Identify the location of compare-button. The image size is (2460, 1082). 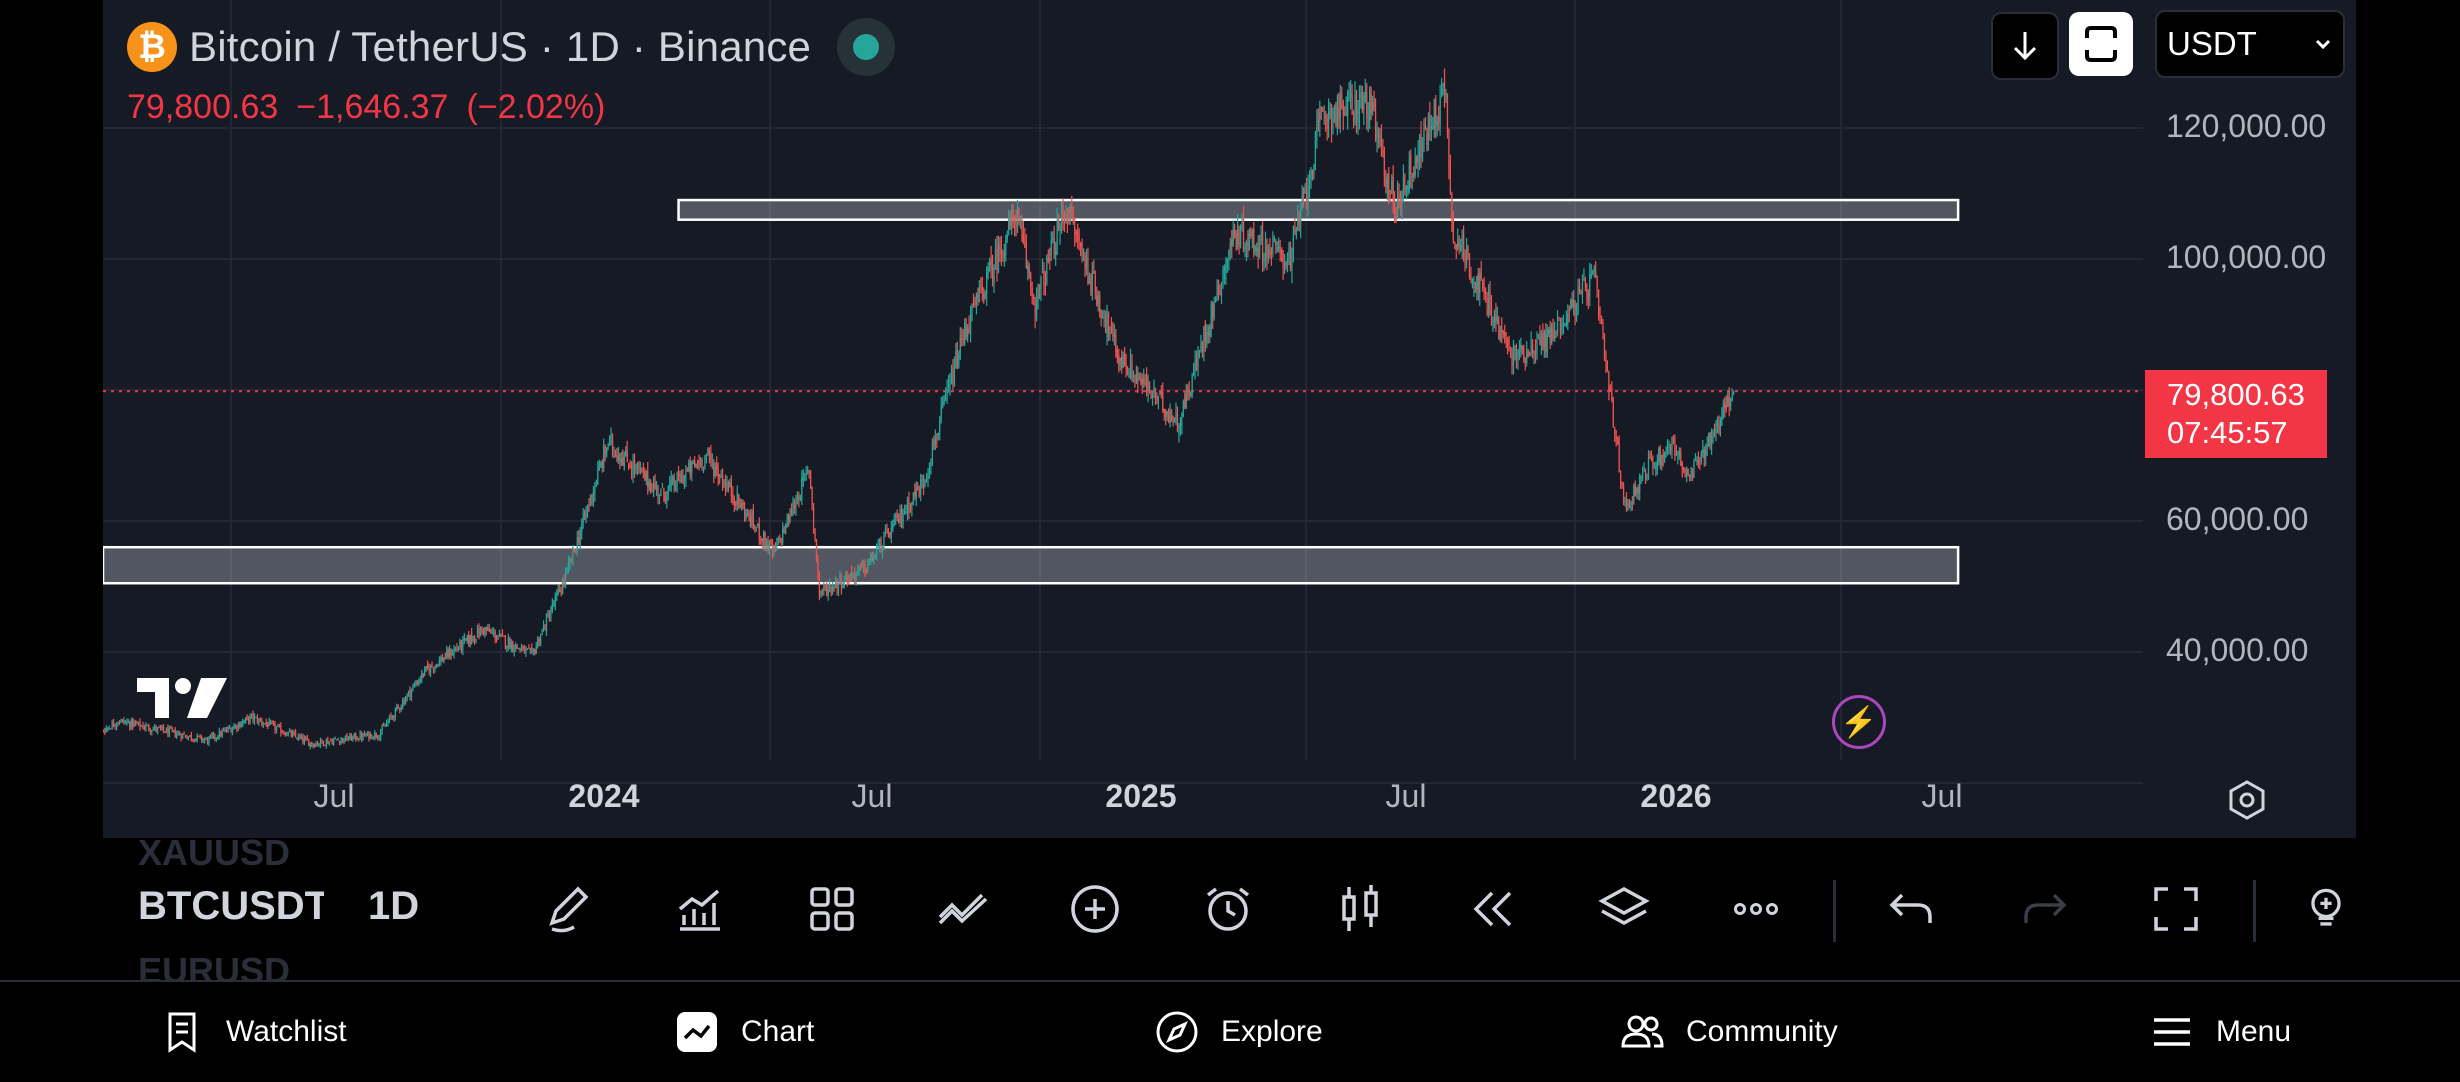
(964, 909).